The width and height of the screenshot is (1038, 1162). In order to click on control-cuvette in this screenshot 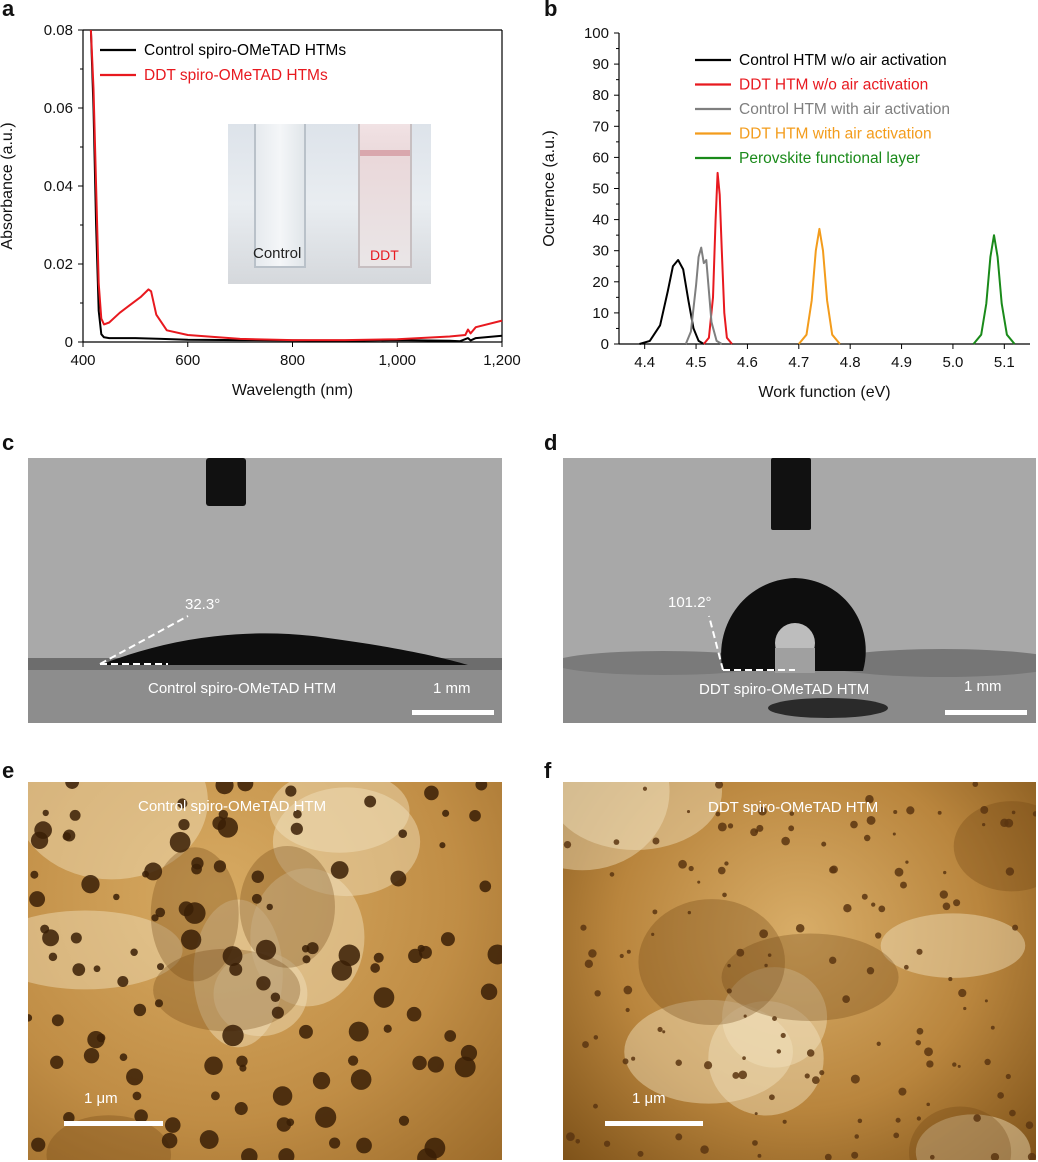, I will do `click(280, 196)`.